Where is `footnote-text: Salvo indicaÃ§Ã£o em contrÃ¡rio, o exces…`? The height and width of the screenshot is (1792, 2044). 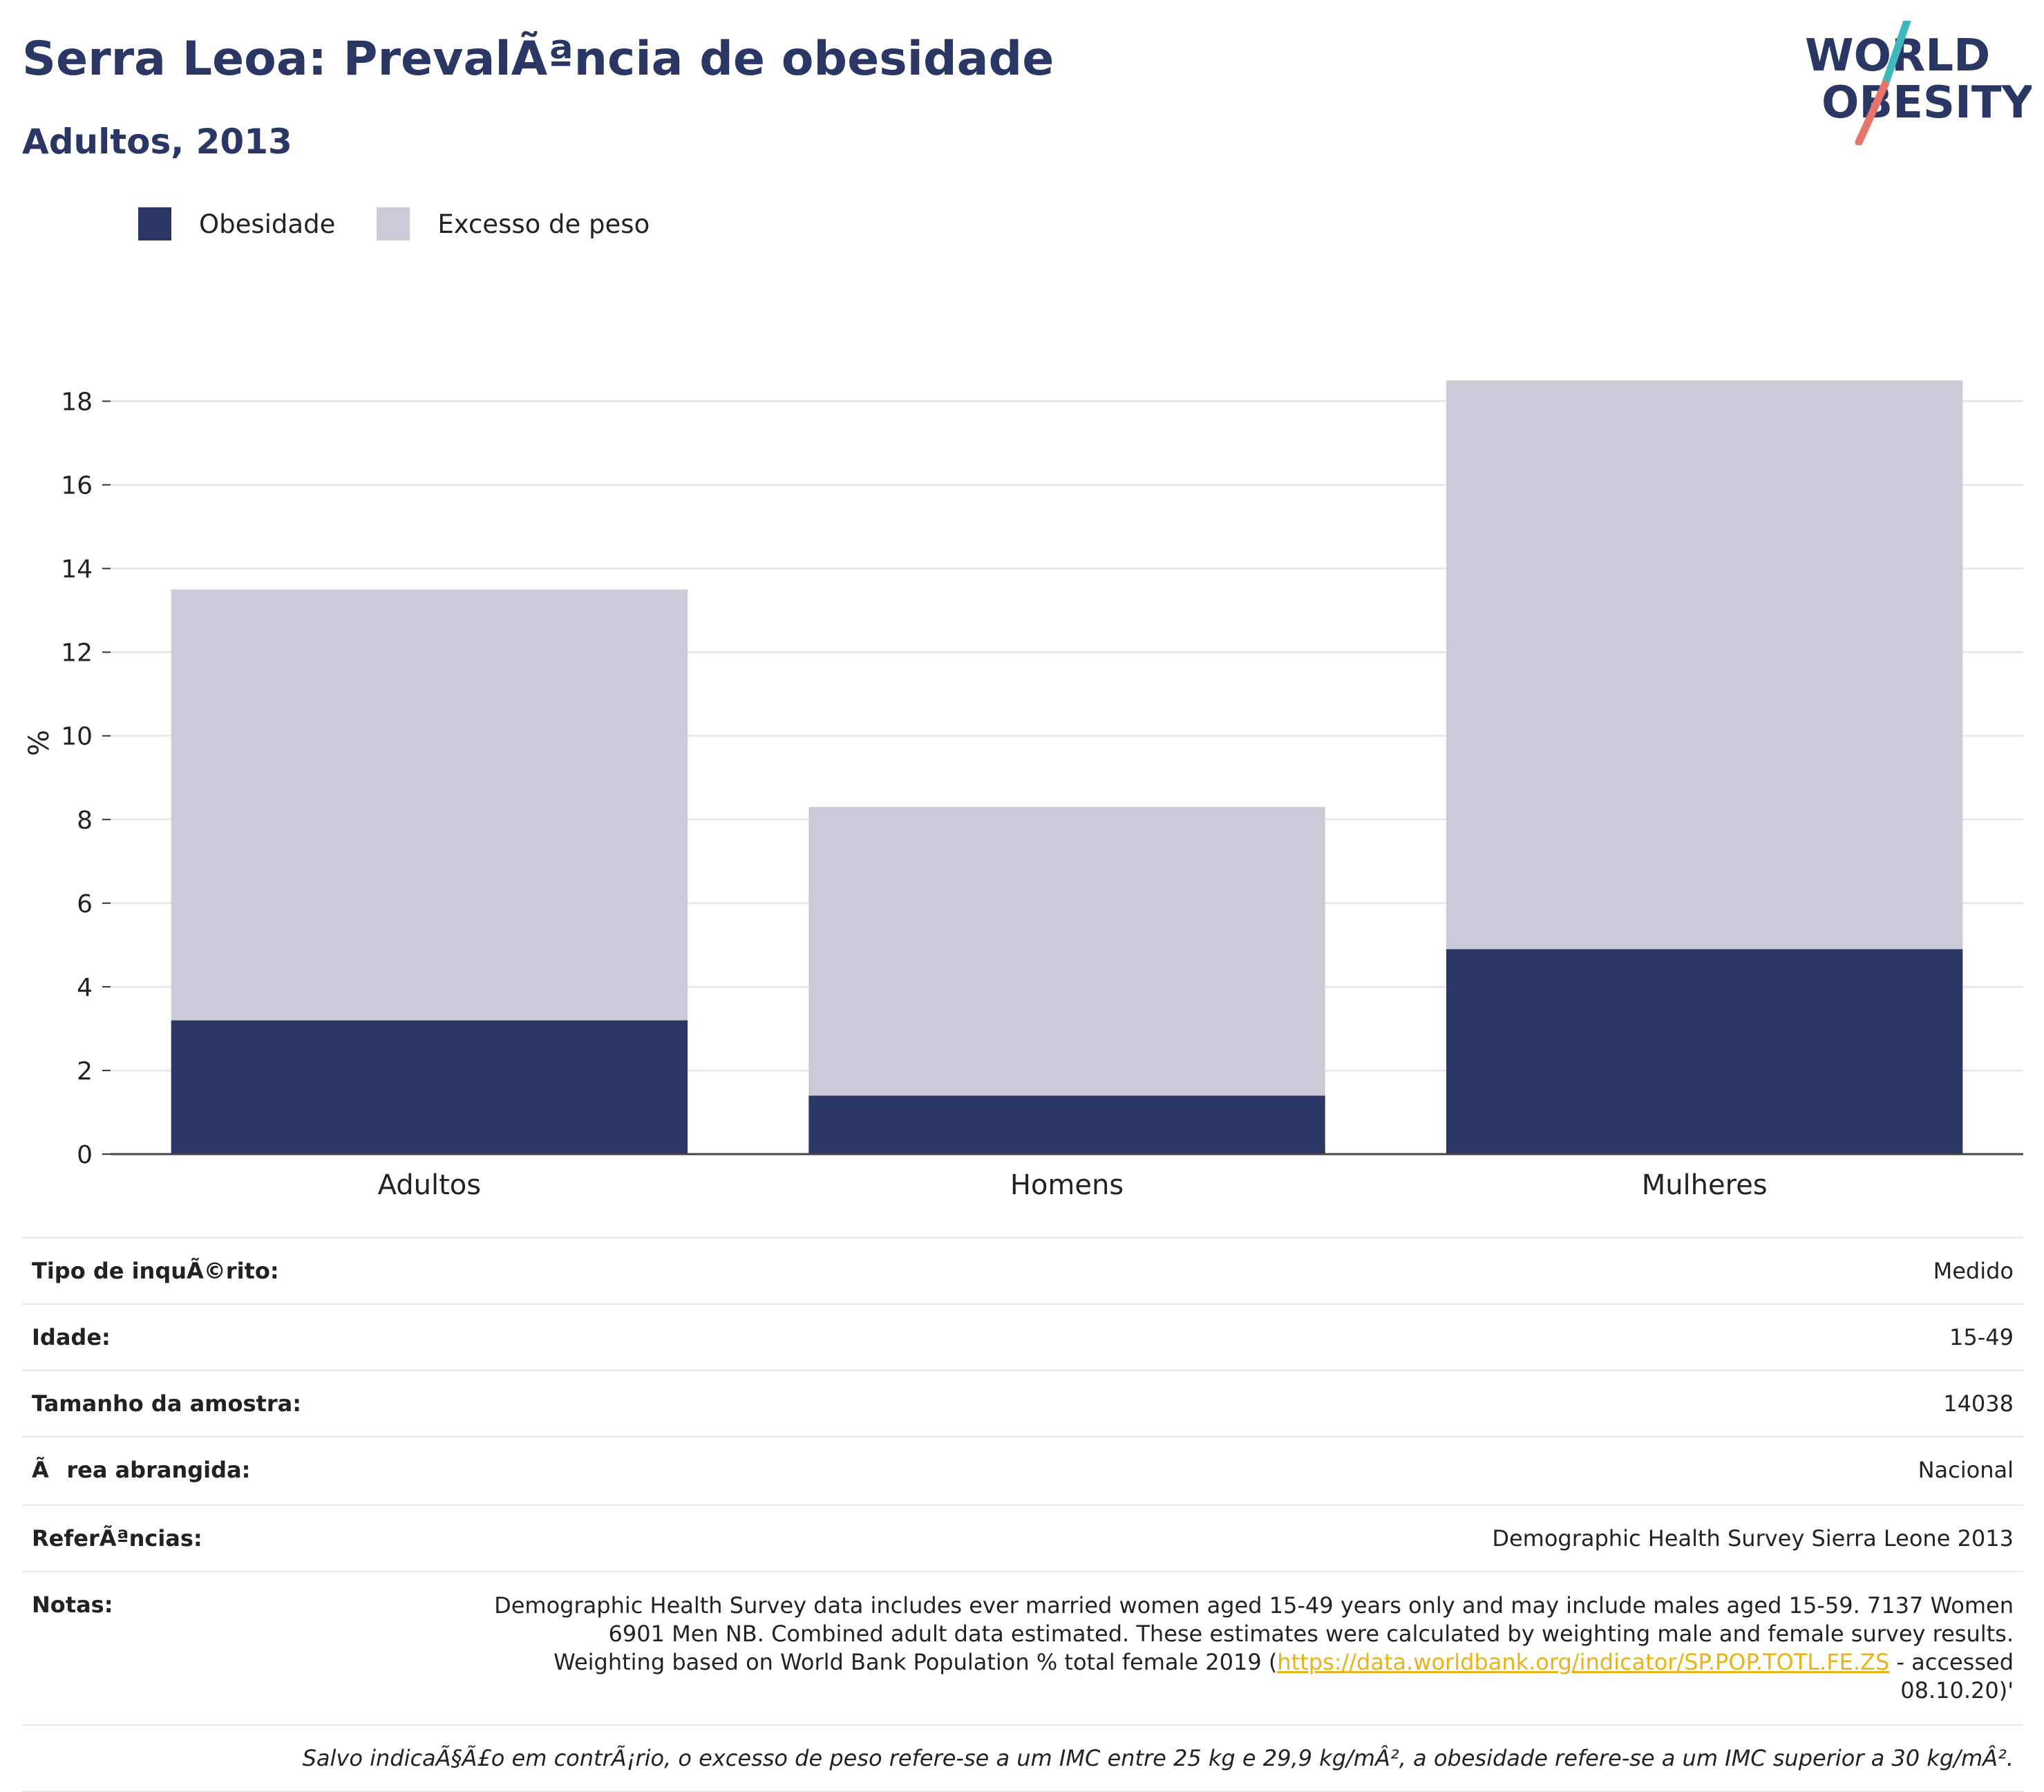 footnote-text: Salvo indicaÃ§Ã£o em contrÃ¡rio, o exces… is located at coordinates (1158, 1758).